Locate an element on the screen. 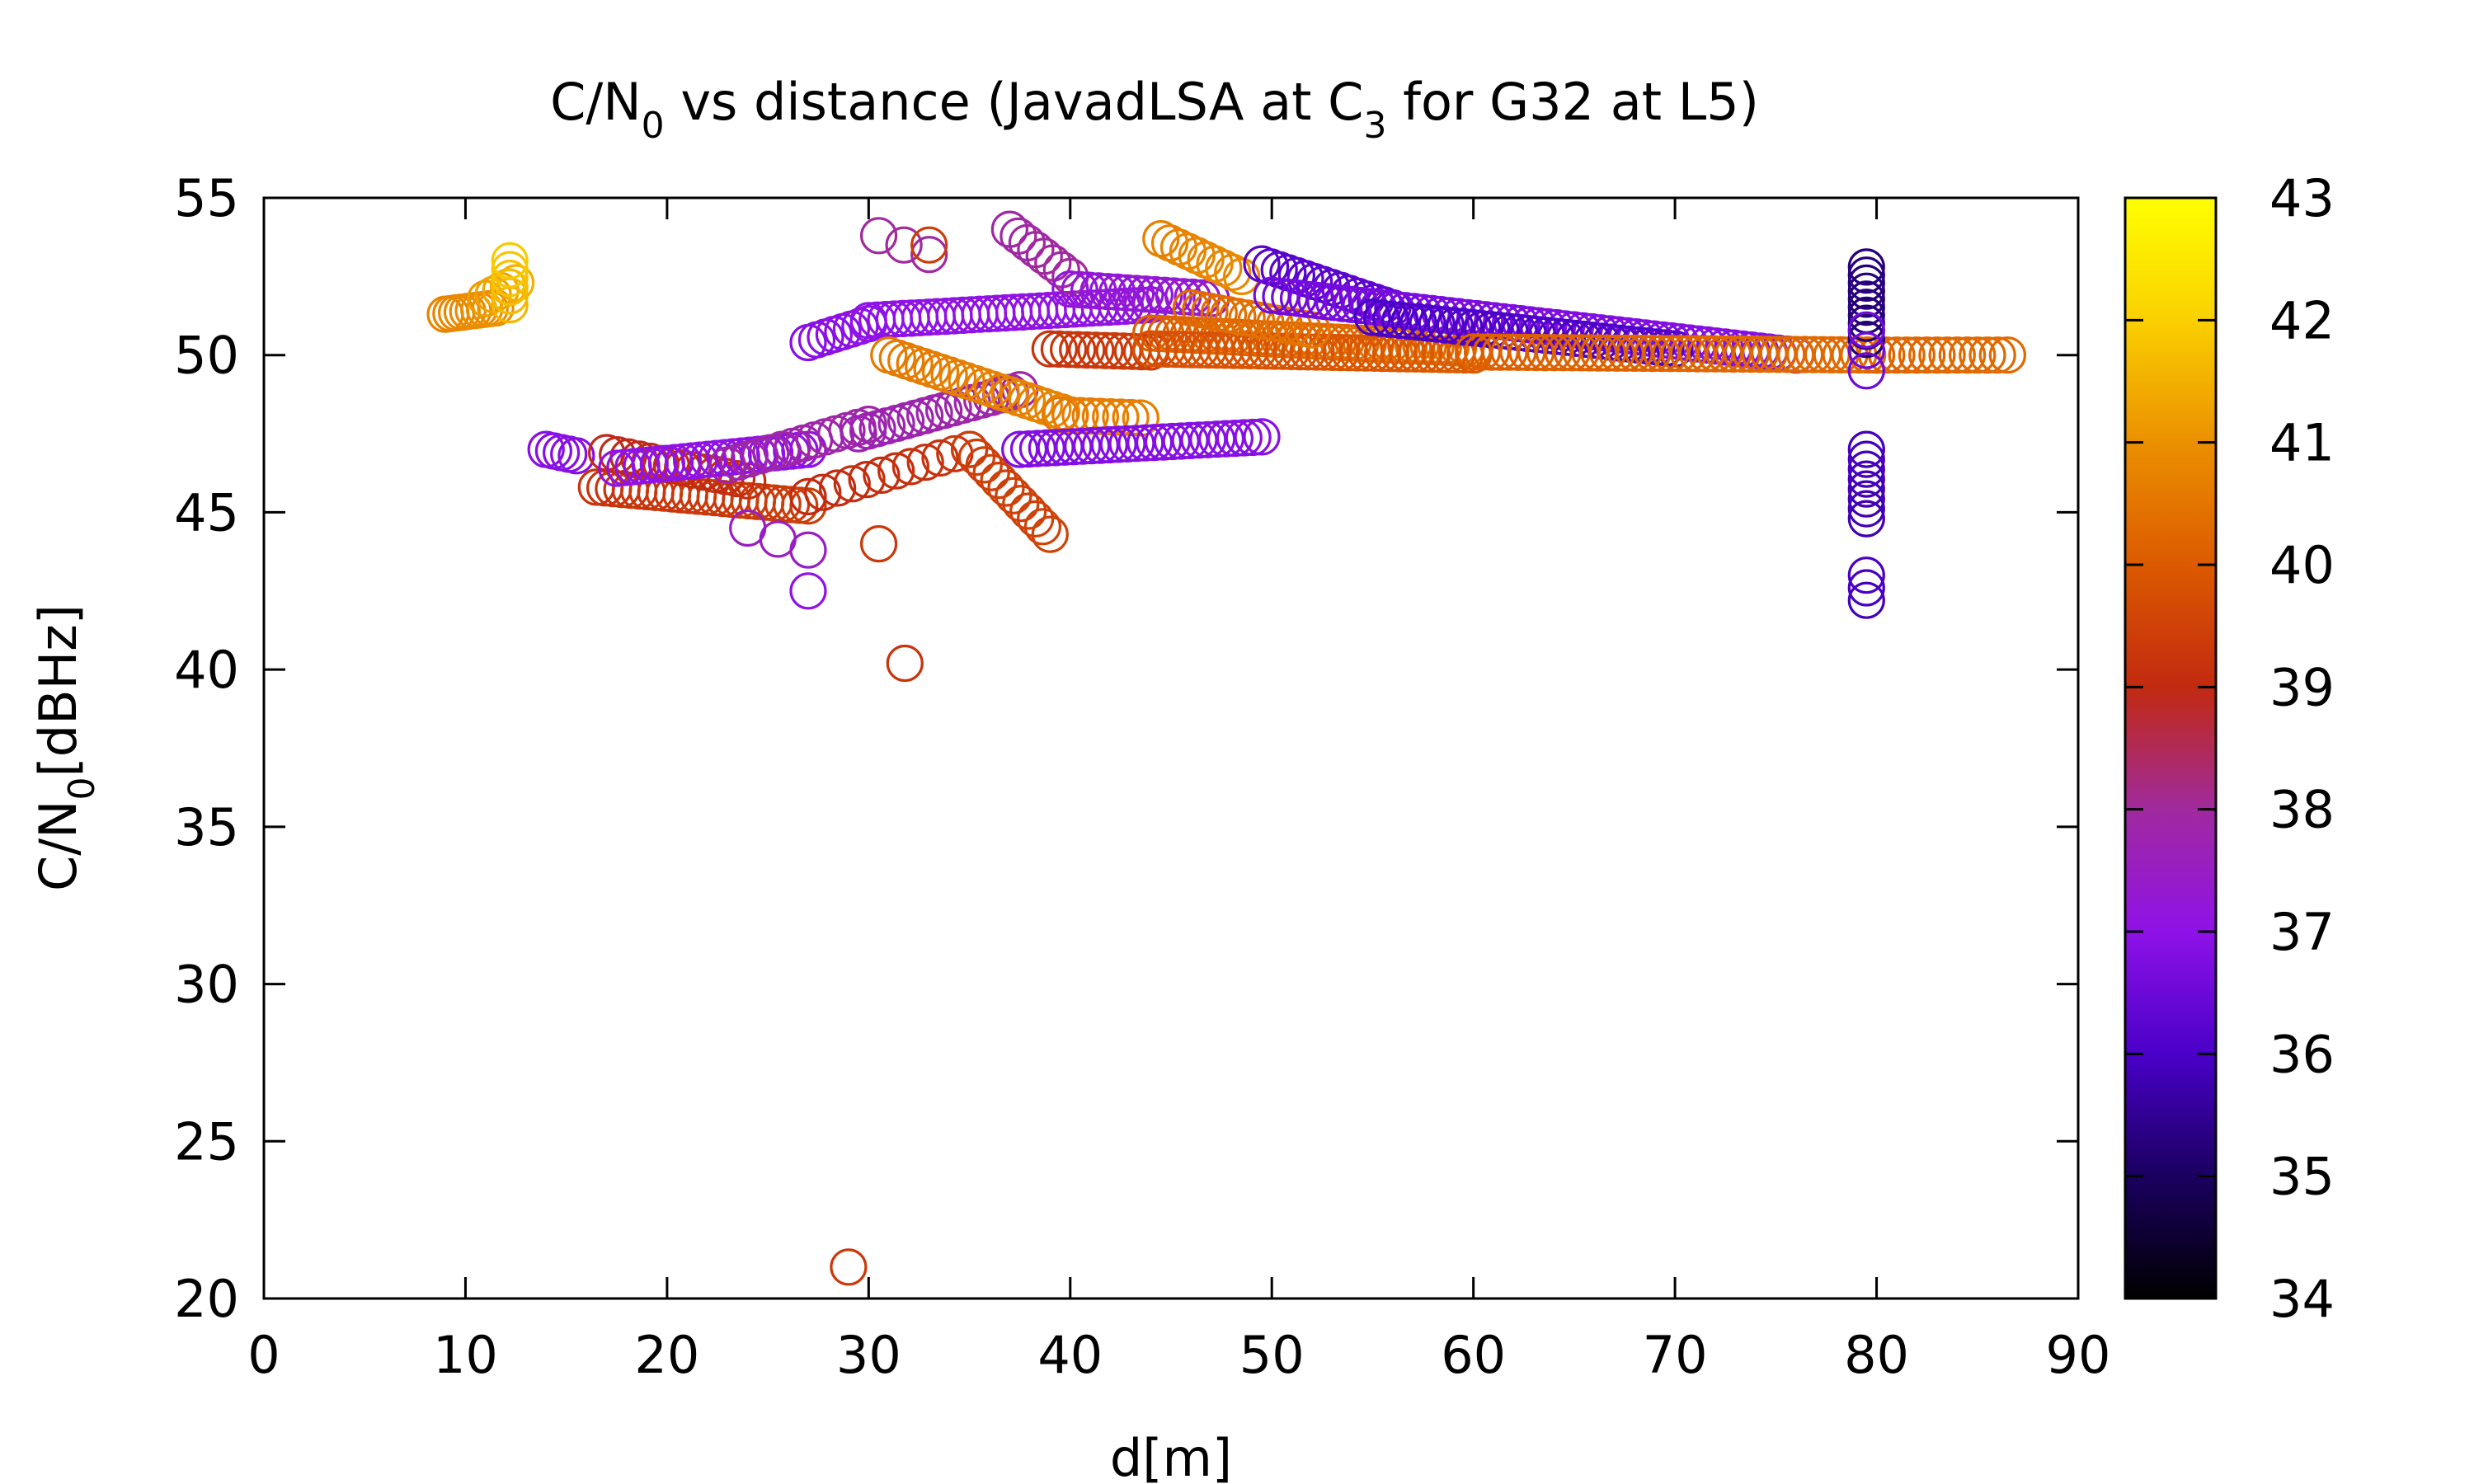 This screenshot has width=2474, height=1484. colorbar-axis: 34 35 36 37 38 39 40 41 42 43 is located at coordinates (2230, 748).